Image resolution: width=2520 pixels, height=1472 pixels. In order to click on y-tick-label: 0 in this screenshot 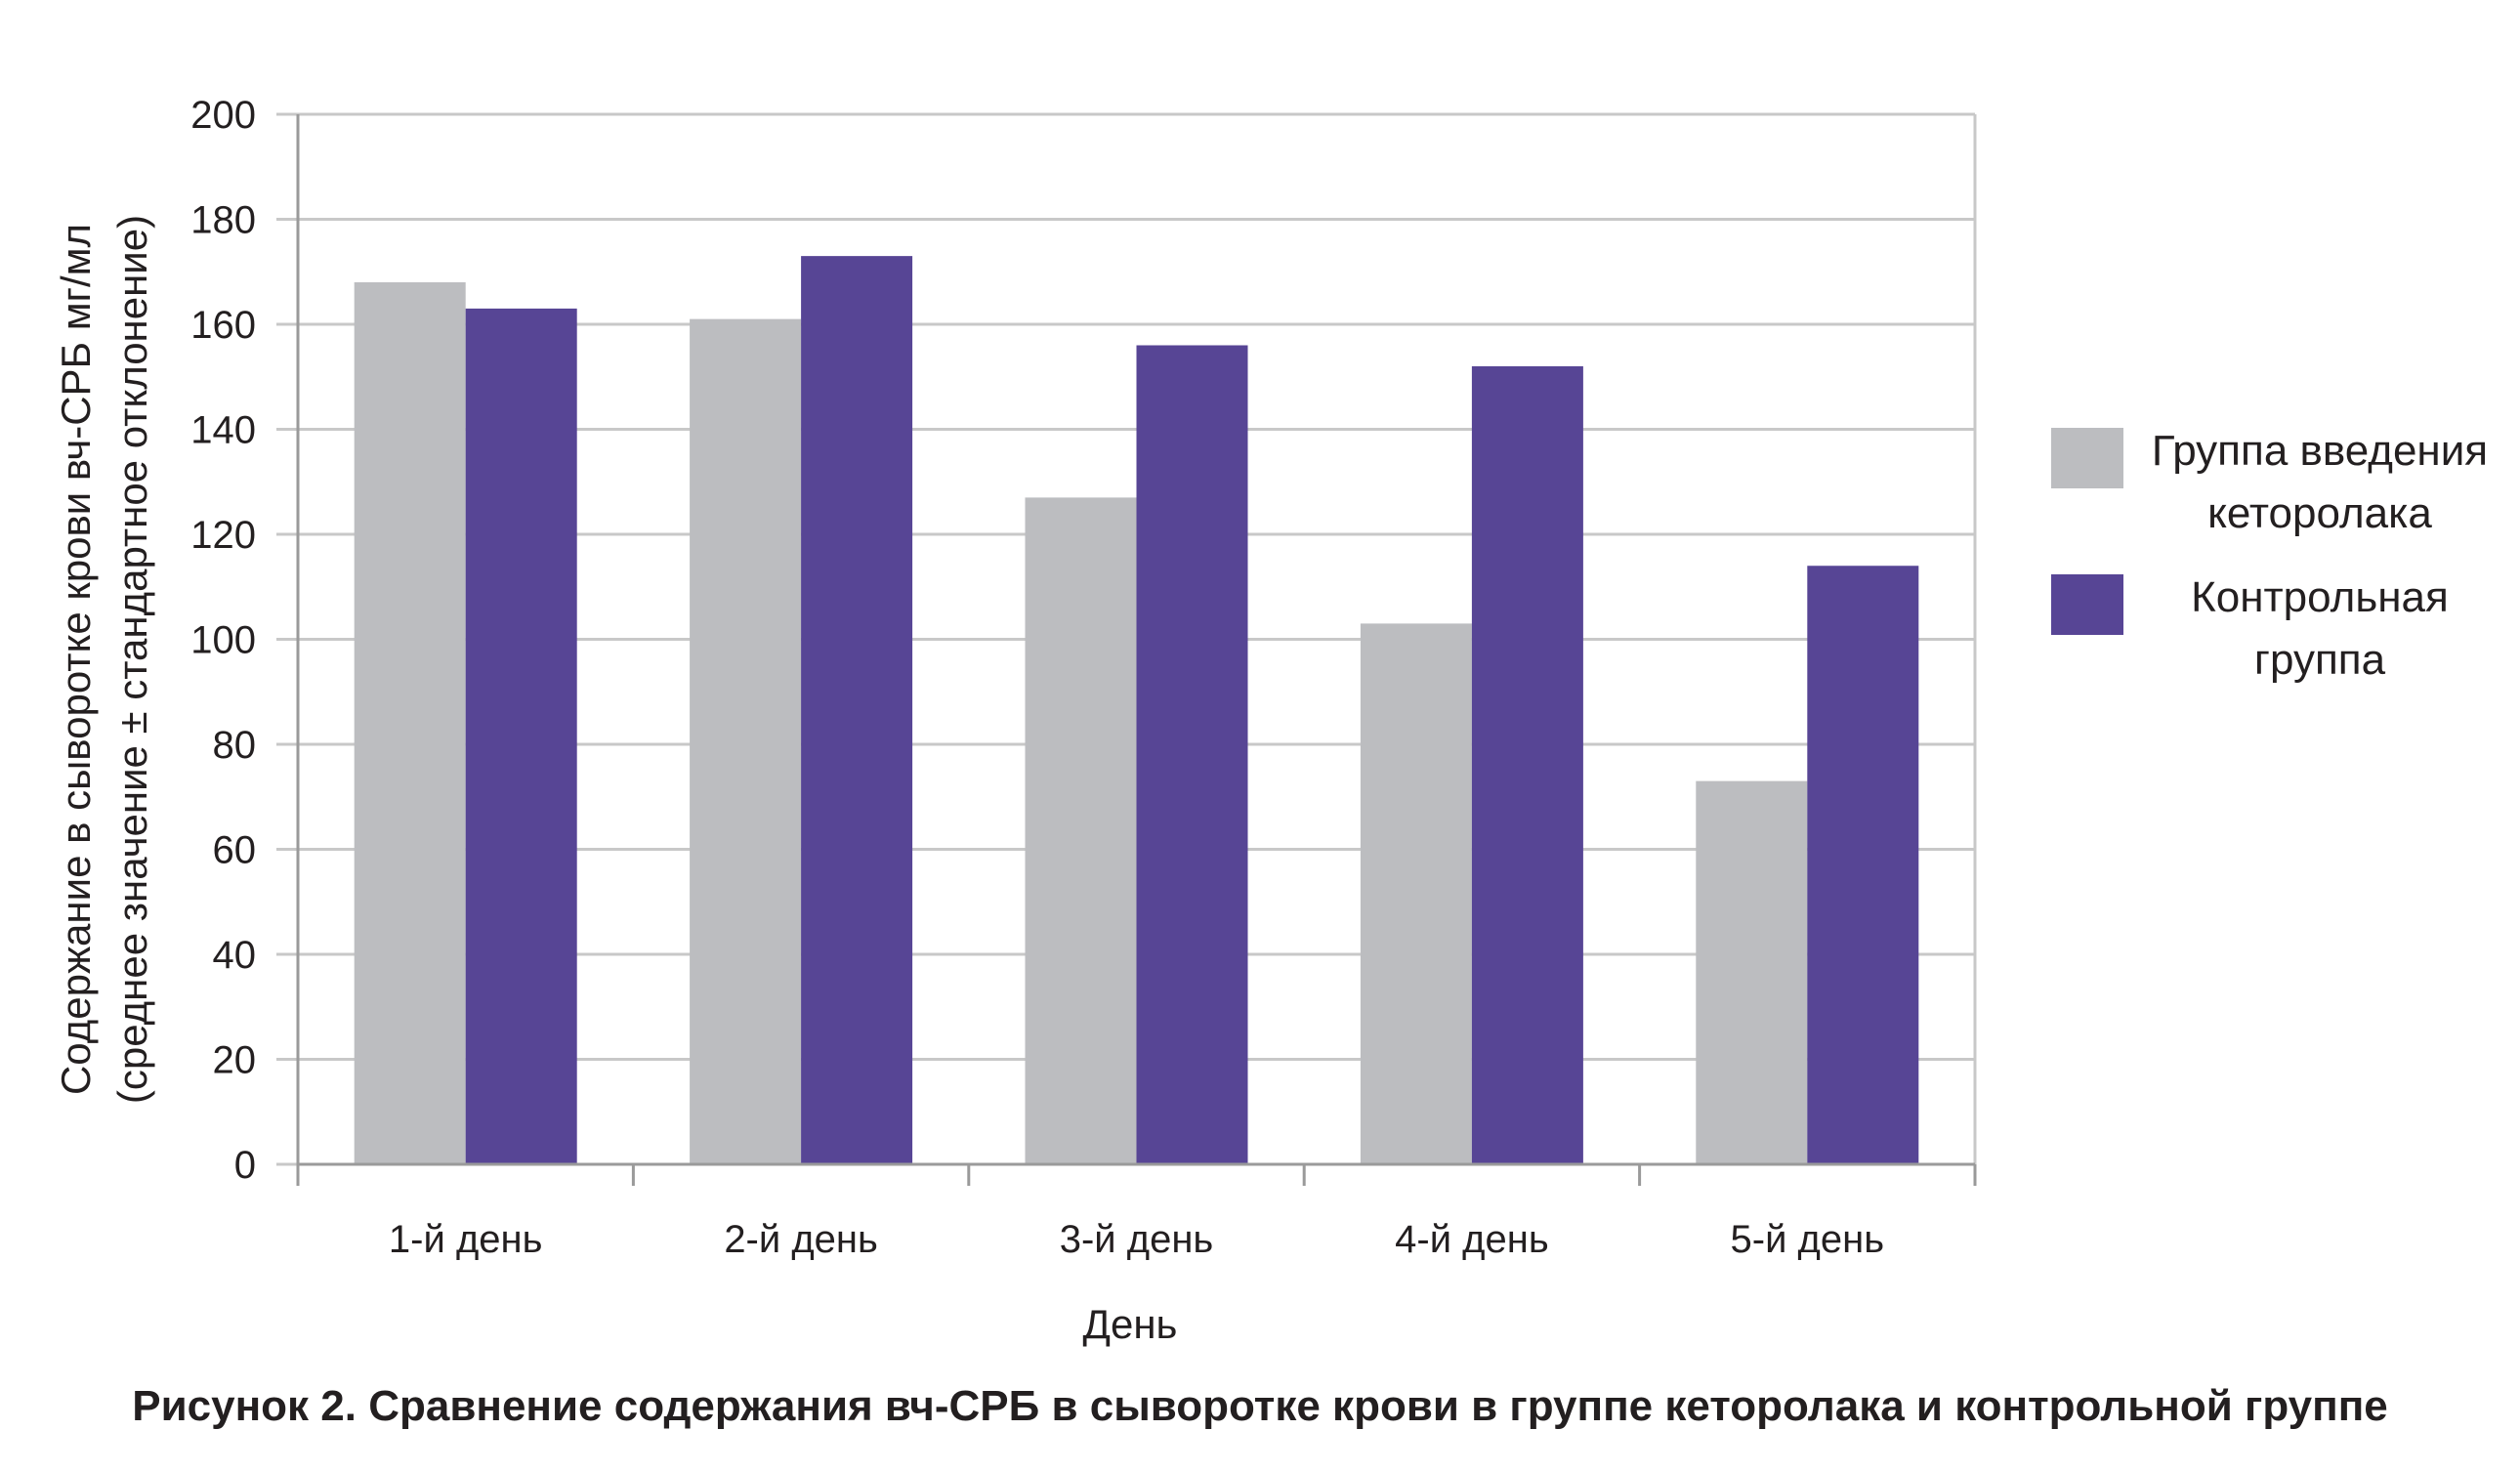, I will do `click(245, 1165)`.